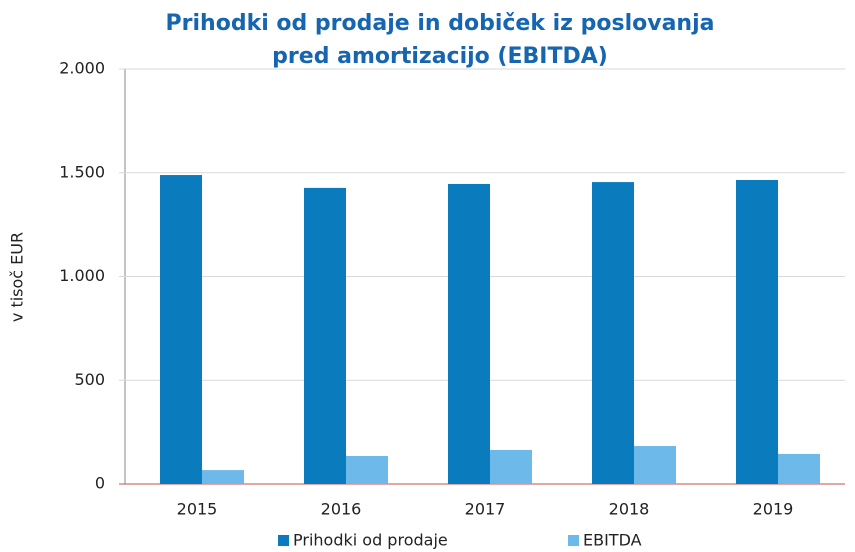 The width and height of the screenshot is (855, 552). What do you see at coordinates (370, 540) in the screenshot?
I see `legend-label: Prihodki od prodaje` at bounding box center [370, 540].